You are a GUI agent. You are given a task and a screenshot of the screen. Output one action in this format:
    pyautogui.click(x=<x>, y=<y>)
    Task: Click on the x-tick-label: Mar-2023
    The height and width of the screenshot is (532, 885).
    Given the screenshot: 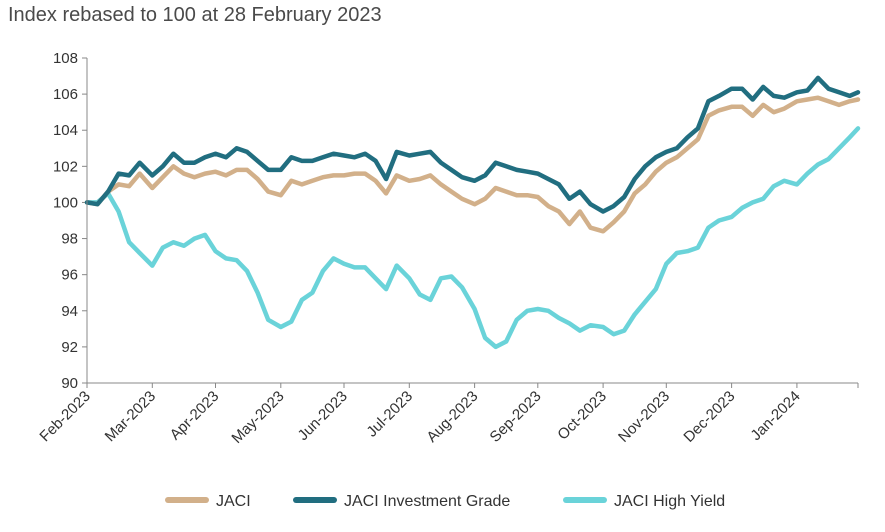 What is the action you would take?
    pyautogui.click(x=130, y=416)
    